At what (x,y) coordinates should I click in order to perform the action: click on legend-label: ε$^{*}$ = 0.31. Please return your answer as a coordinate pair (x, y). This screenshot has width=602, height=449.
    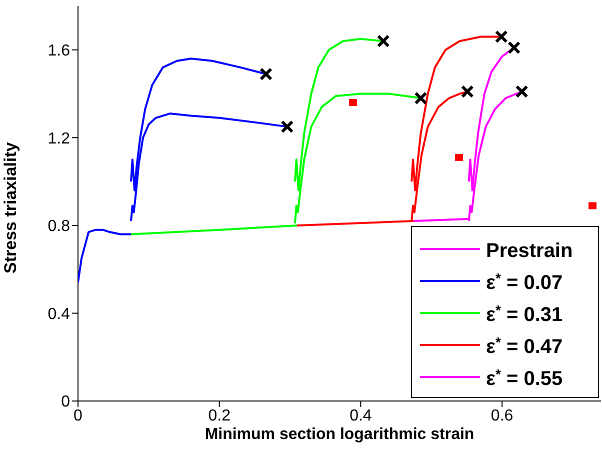
    Looking at the image, I should click on (524, 314).